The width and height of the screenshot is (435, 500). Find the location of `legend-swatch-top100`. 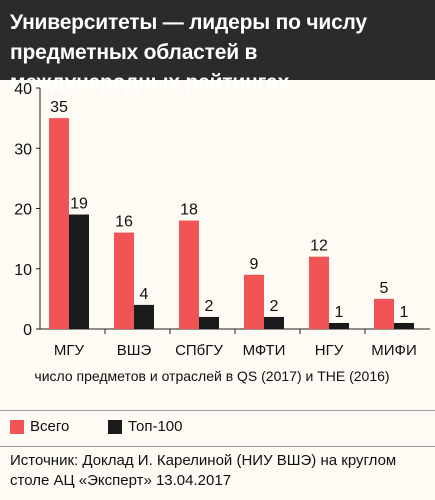

legend-swatch-top100 is located at coordinates (115, 426).